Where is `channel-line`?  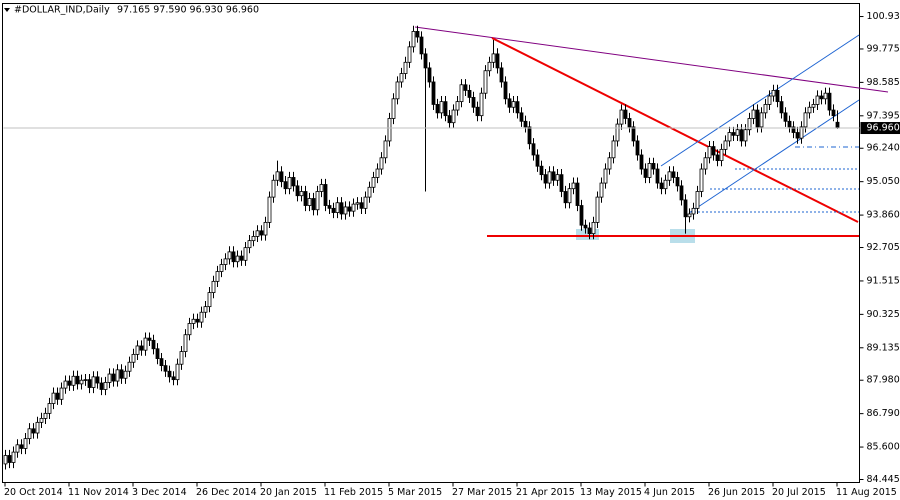 channel-line is located at coordinates (774, 156).